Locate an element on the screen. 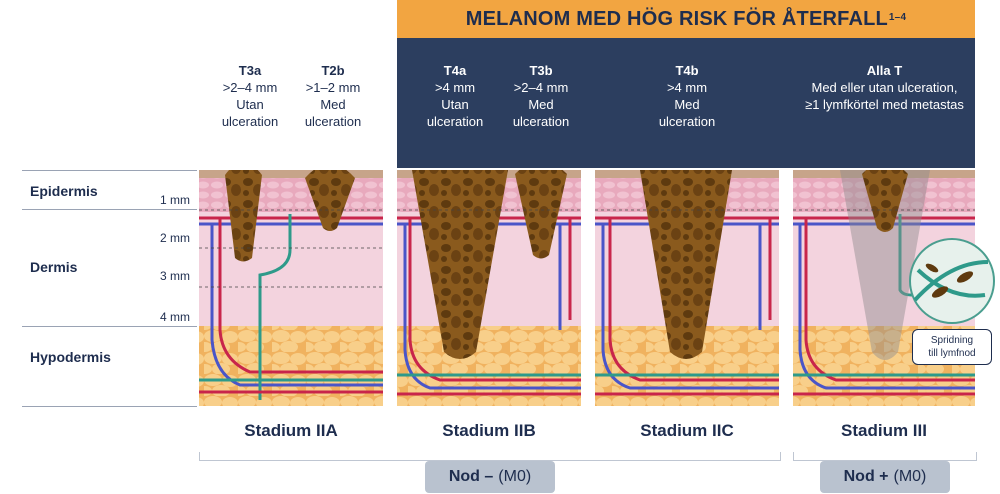  lymph-spread-callout: Spridning till lymfnod is located at coordinates (952, 347).